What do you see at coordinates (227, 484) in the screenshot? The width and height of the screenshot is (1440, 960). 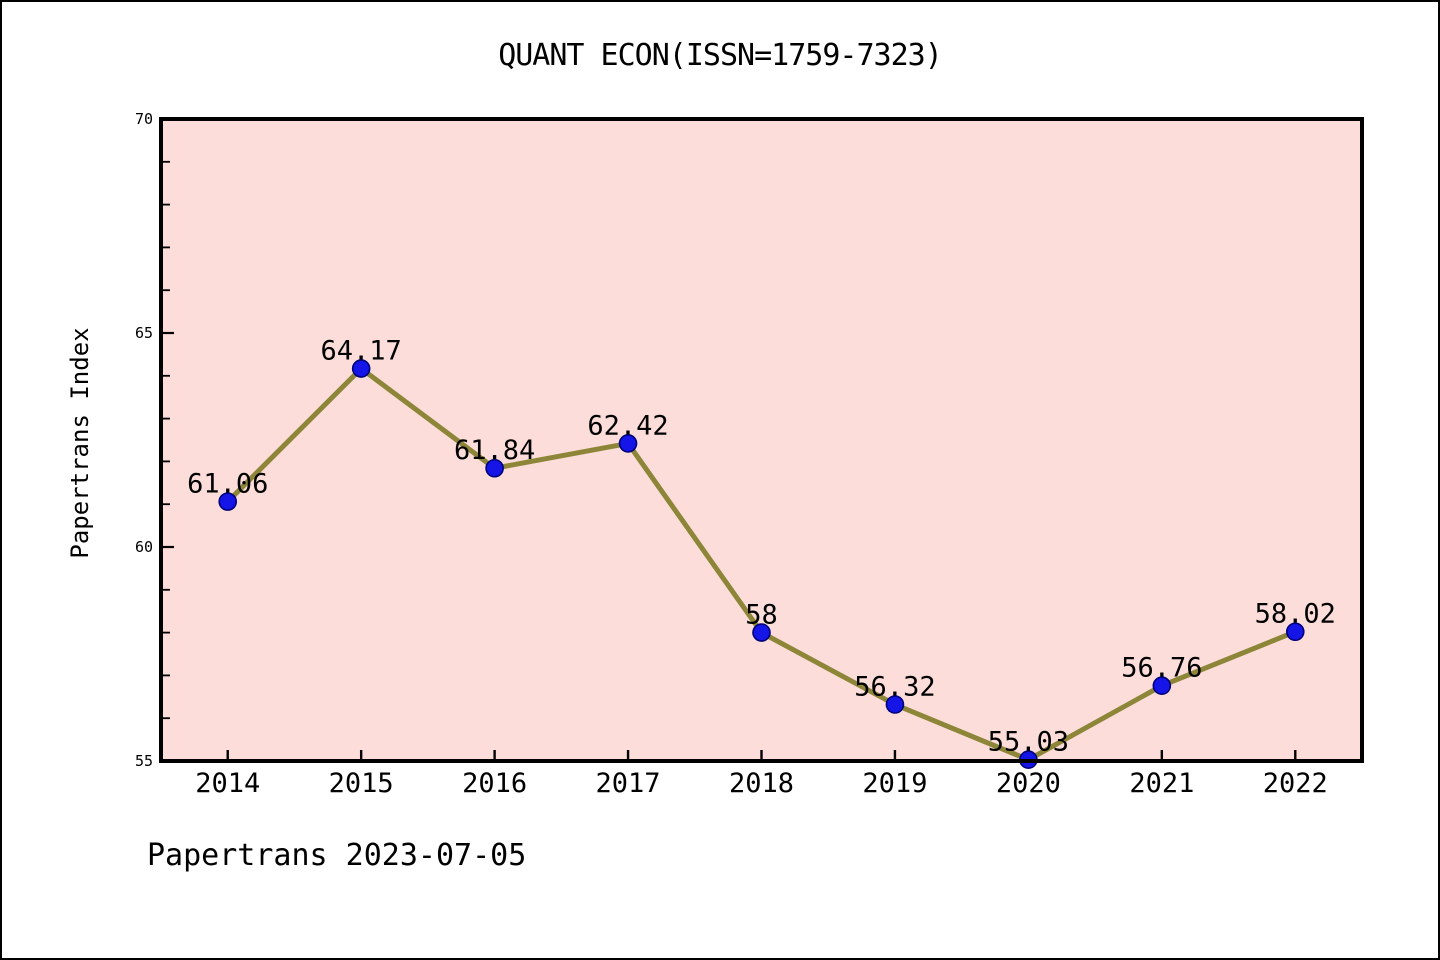 I see `data-point-label: 61.06` at bounding box center [227, 484].